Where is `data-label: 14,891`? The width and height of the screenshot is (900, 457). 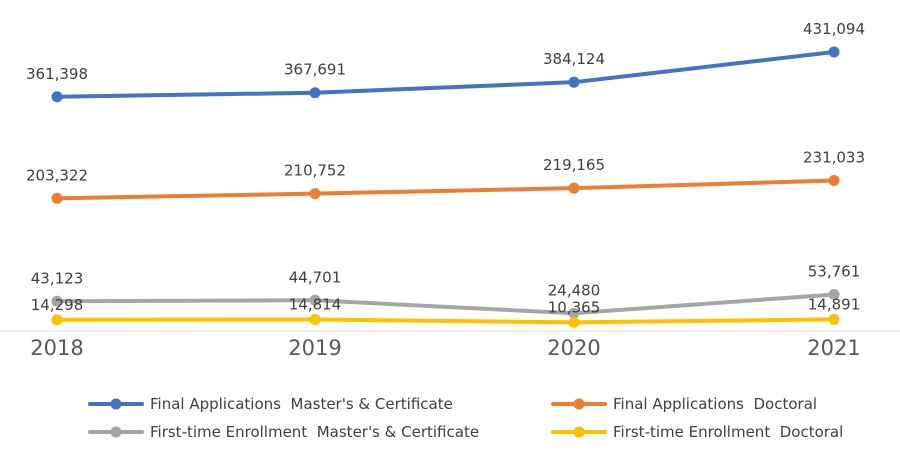
data-label: 14,891 is located at coordinates (834, 304).